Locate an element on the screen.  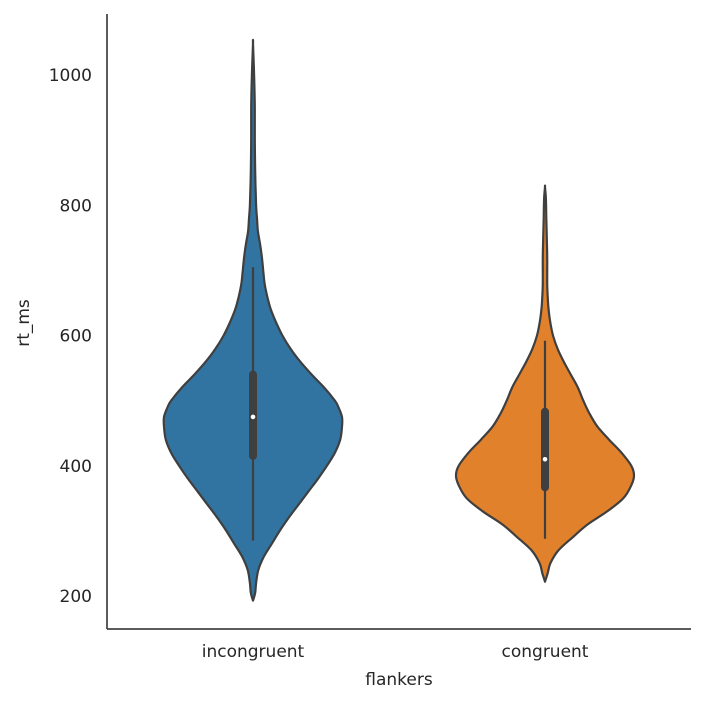
y-tick-label: 1000 is located at coordinates (70, 76).